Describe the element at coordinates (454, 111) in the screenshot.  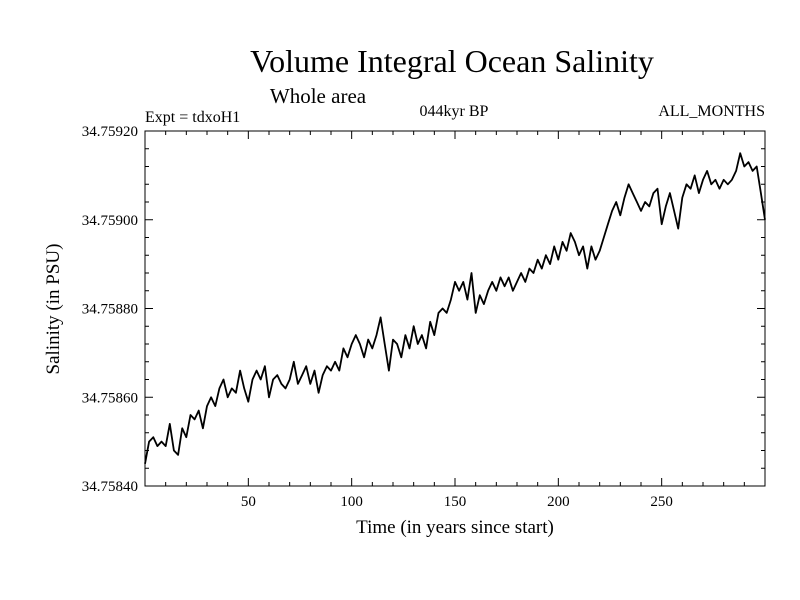
I see `period-label: 044kyr BP` at that location.